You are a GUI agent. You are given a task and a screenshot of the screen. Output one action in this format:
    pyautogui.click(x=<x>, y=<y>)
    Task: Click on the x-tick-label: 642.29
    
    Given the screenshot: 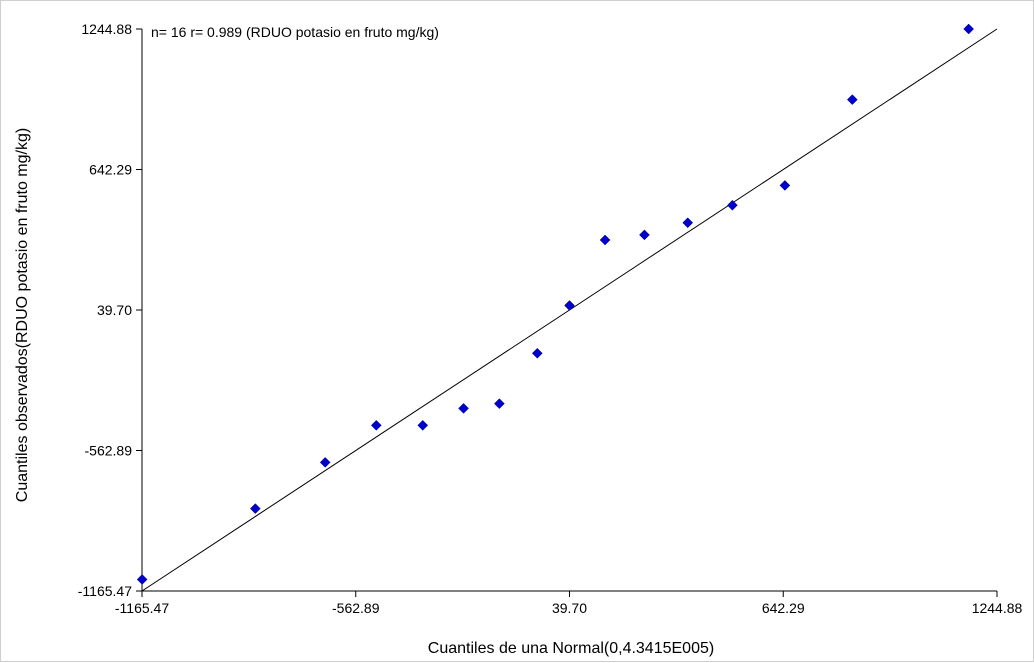 What is the action you would take?
    pyautogui.click(x=783, y=608)
    